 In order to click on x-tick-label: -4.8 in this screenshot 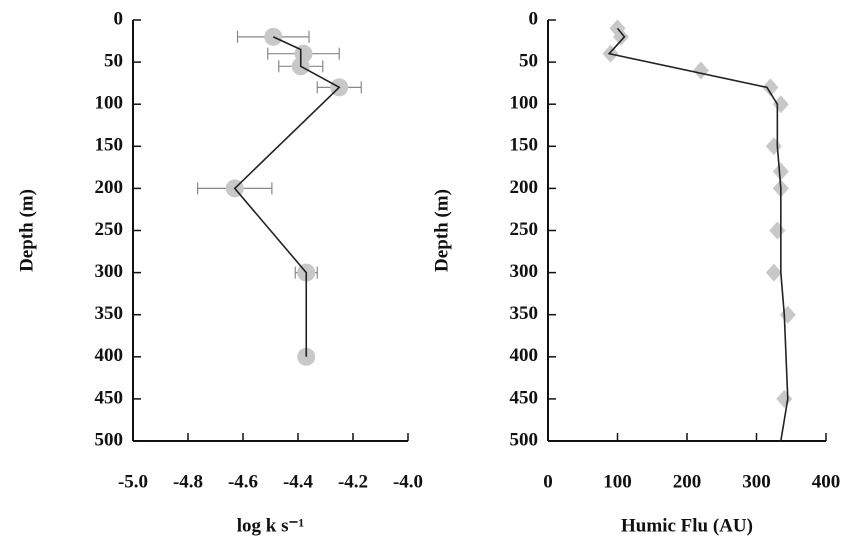, I will do `click(188, 481)`.